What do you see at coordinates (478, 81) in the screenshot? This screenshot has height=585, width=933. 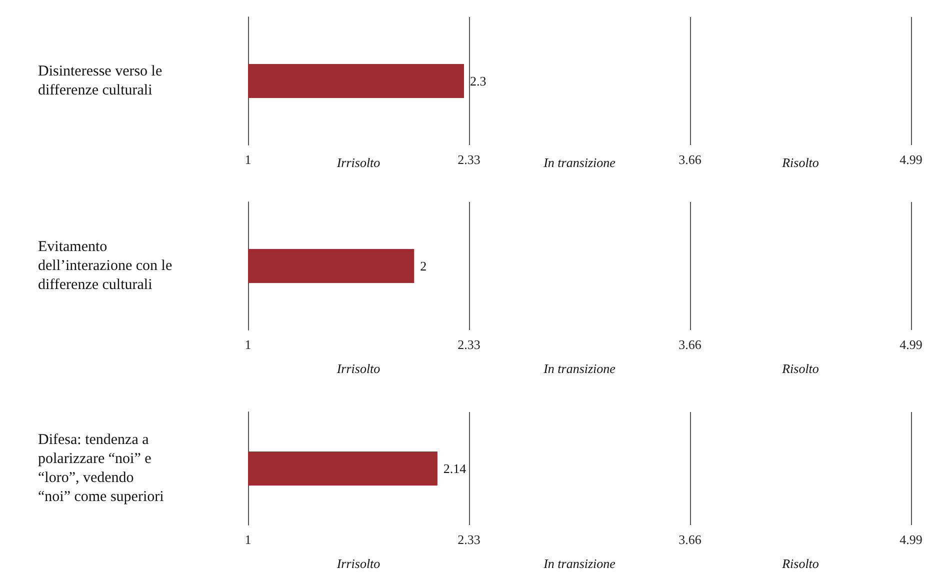 I see `data-label: 2.3` at bounding box center [478, 81].